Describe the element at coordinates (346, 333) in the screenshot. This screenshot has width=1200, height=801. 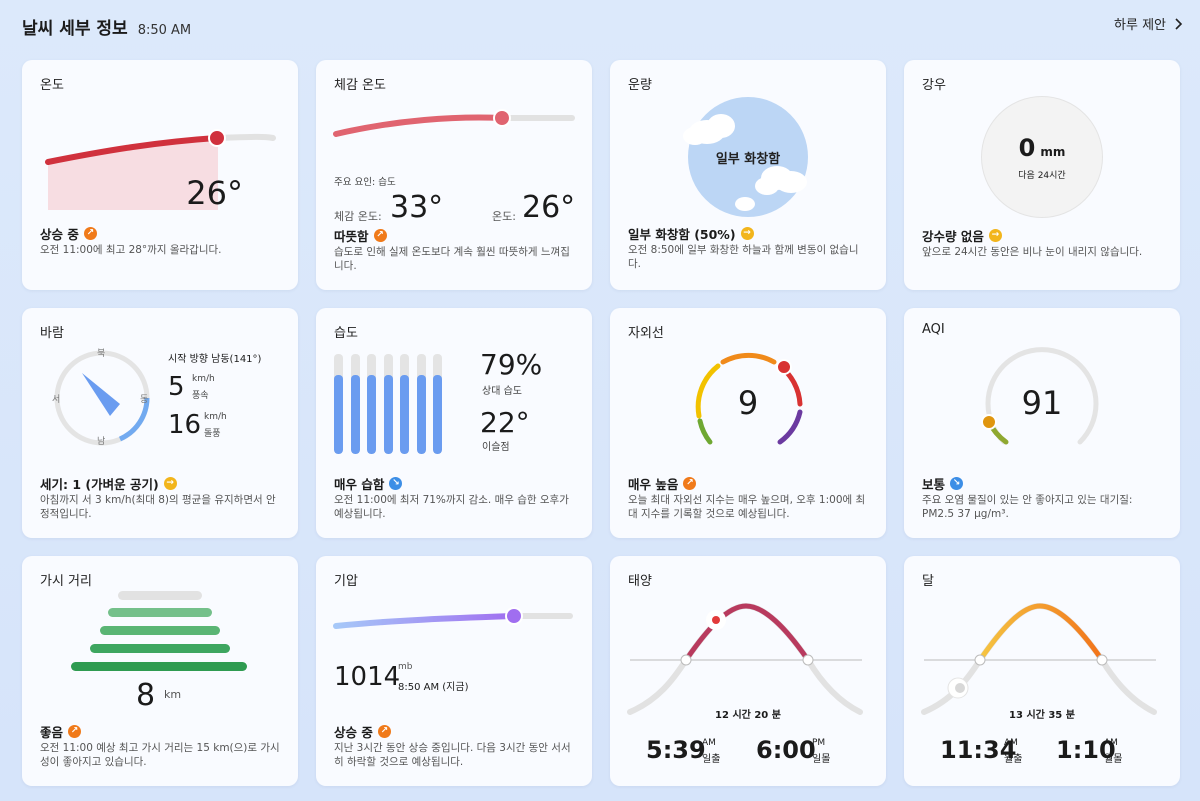
I see `humidity-title: 습도` at that location.